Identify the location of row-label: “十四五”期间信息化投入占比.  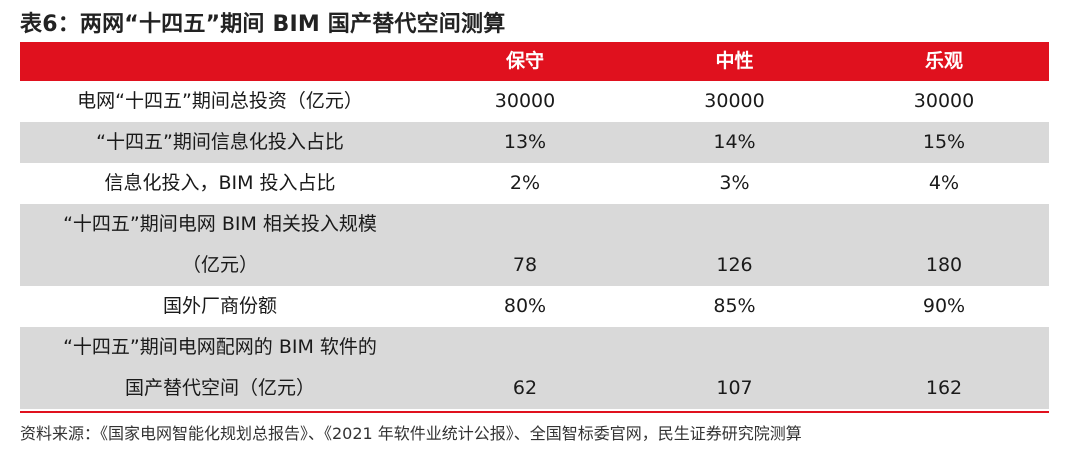
(220, 142).